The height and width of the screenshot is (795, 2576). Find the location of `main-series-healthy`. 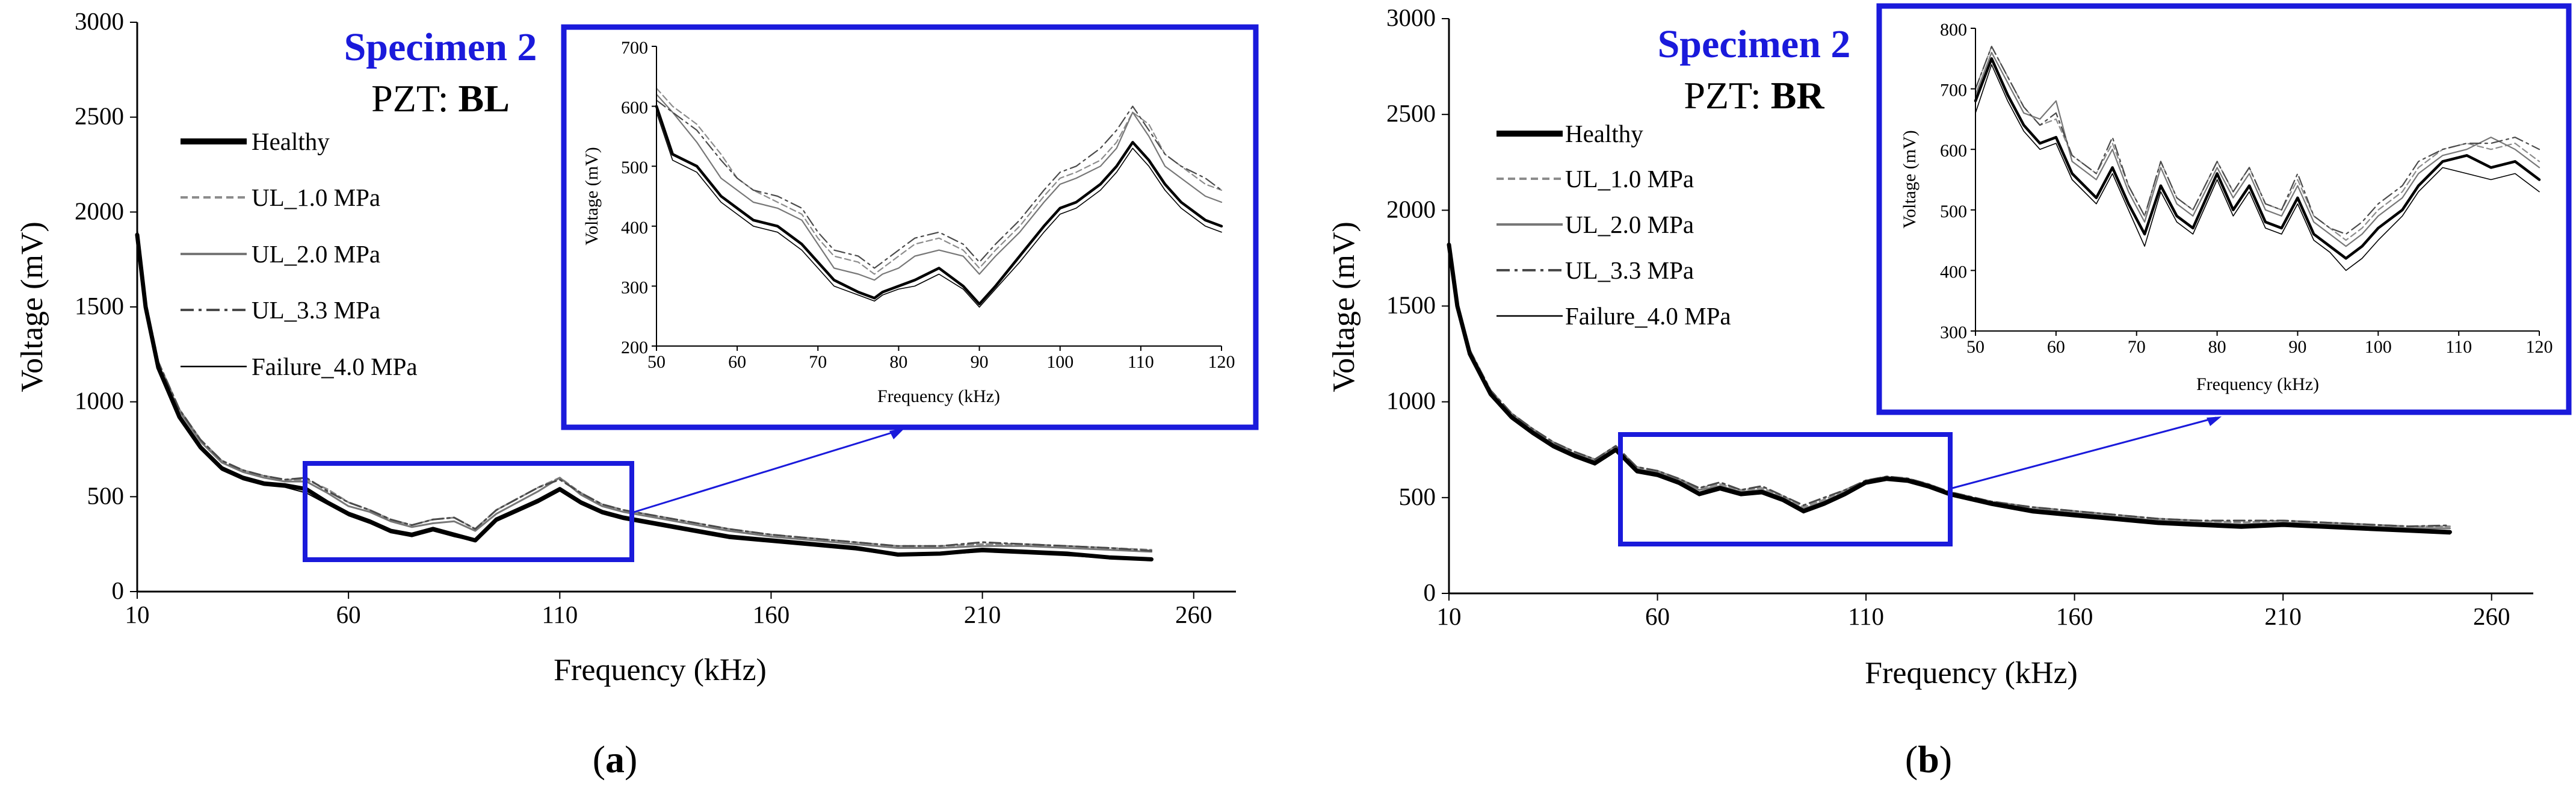

main-series-healthy is located at coordinates (1949, 389).